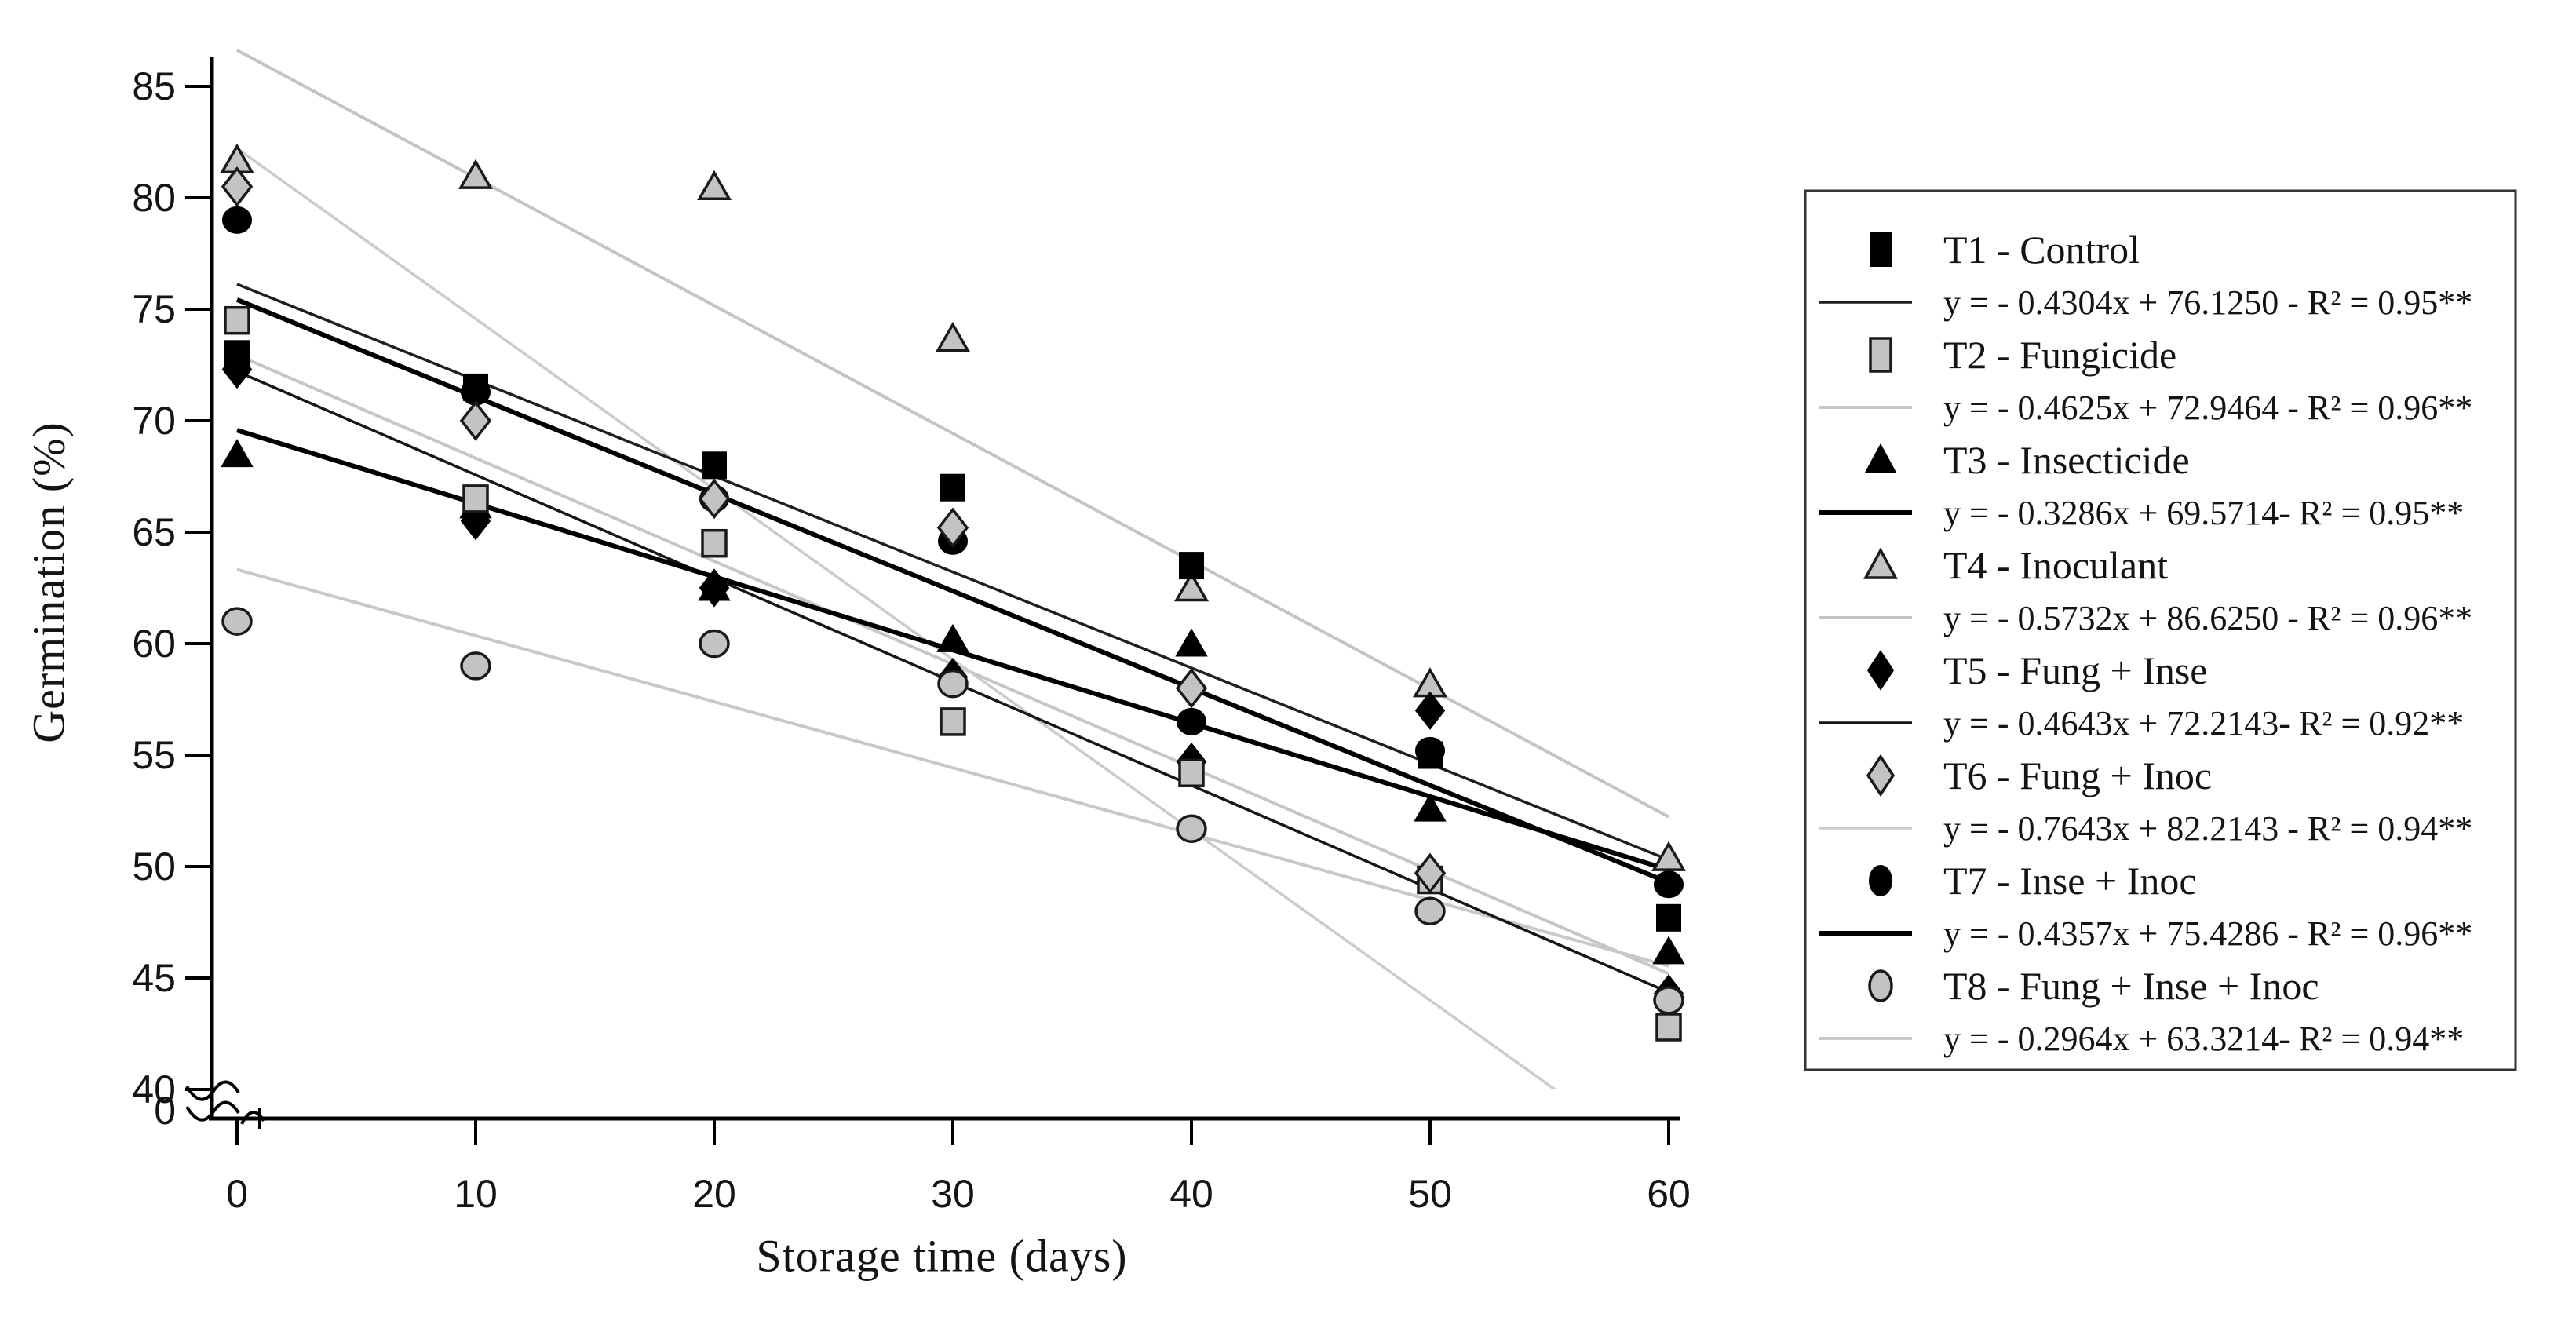 The width and height of the screenshot is (2576, 1343). What do you see at coordinates (475, 421) in the screenshot?
I see `marker-T6-day10` at bounding box center [475, 421].